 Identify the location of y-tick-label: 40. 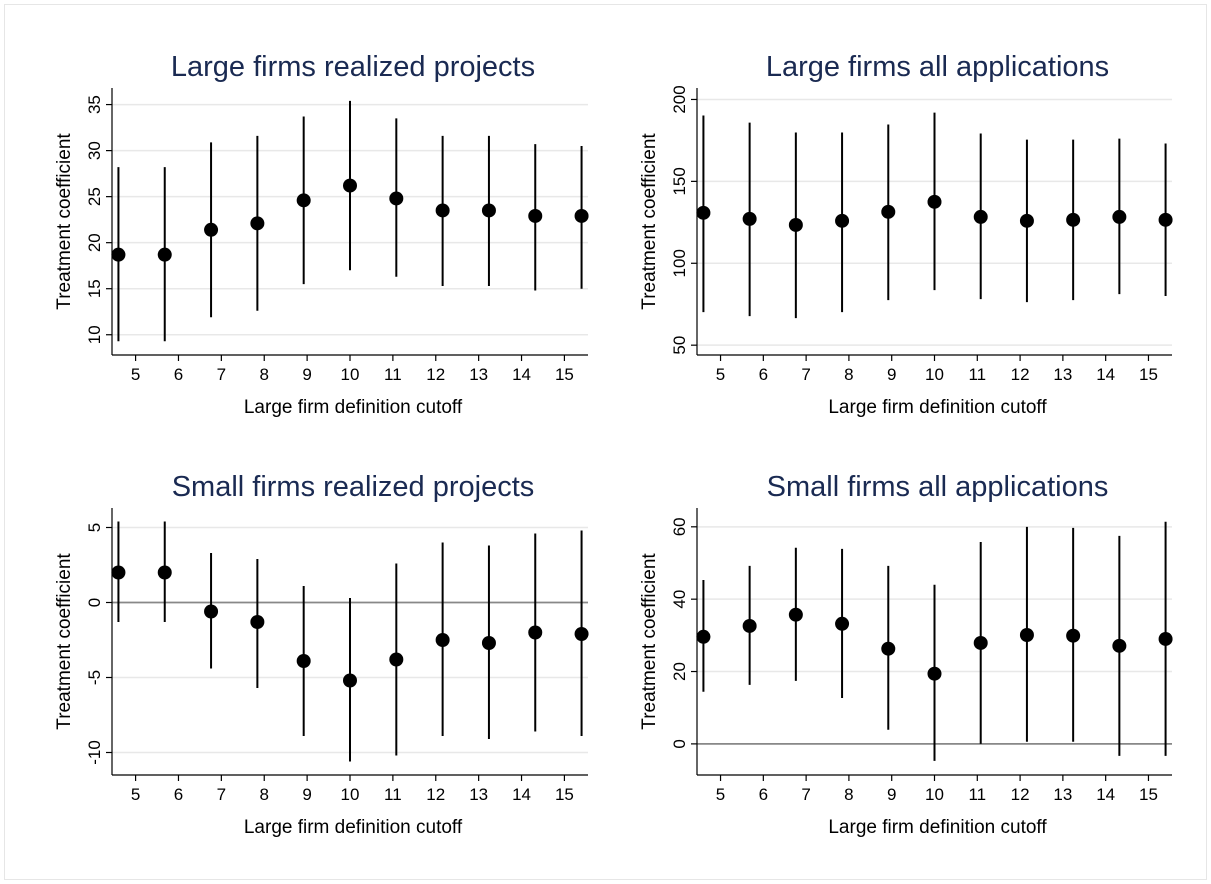
(679, 599).